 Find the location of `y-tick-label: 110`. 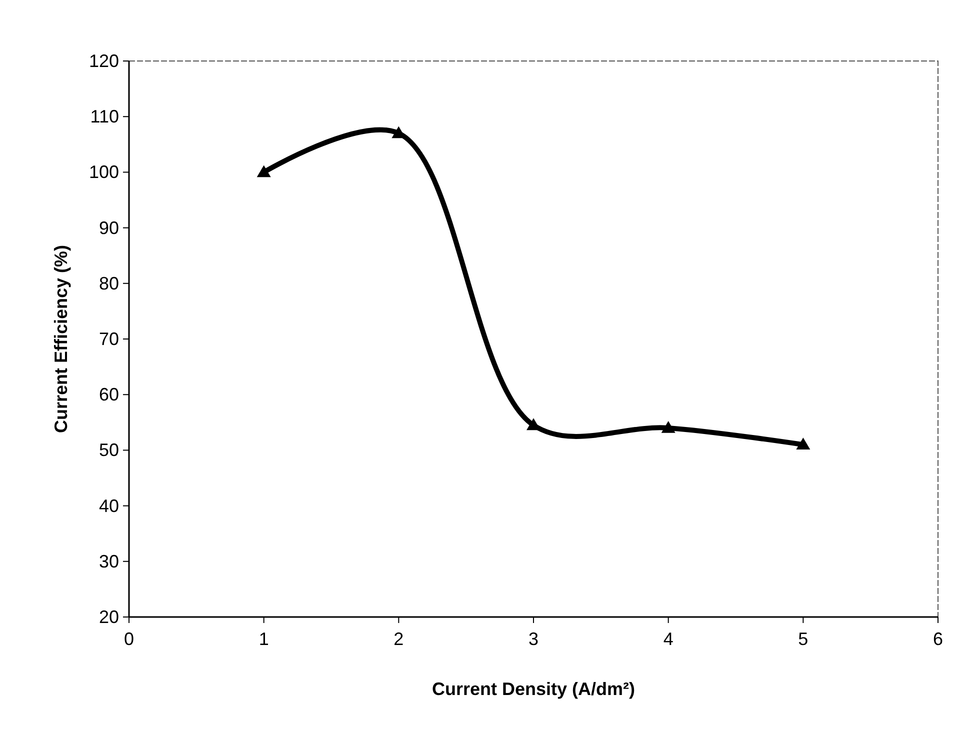

y-tick-label: 110 is located at coordinates (104, 116).